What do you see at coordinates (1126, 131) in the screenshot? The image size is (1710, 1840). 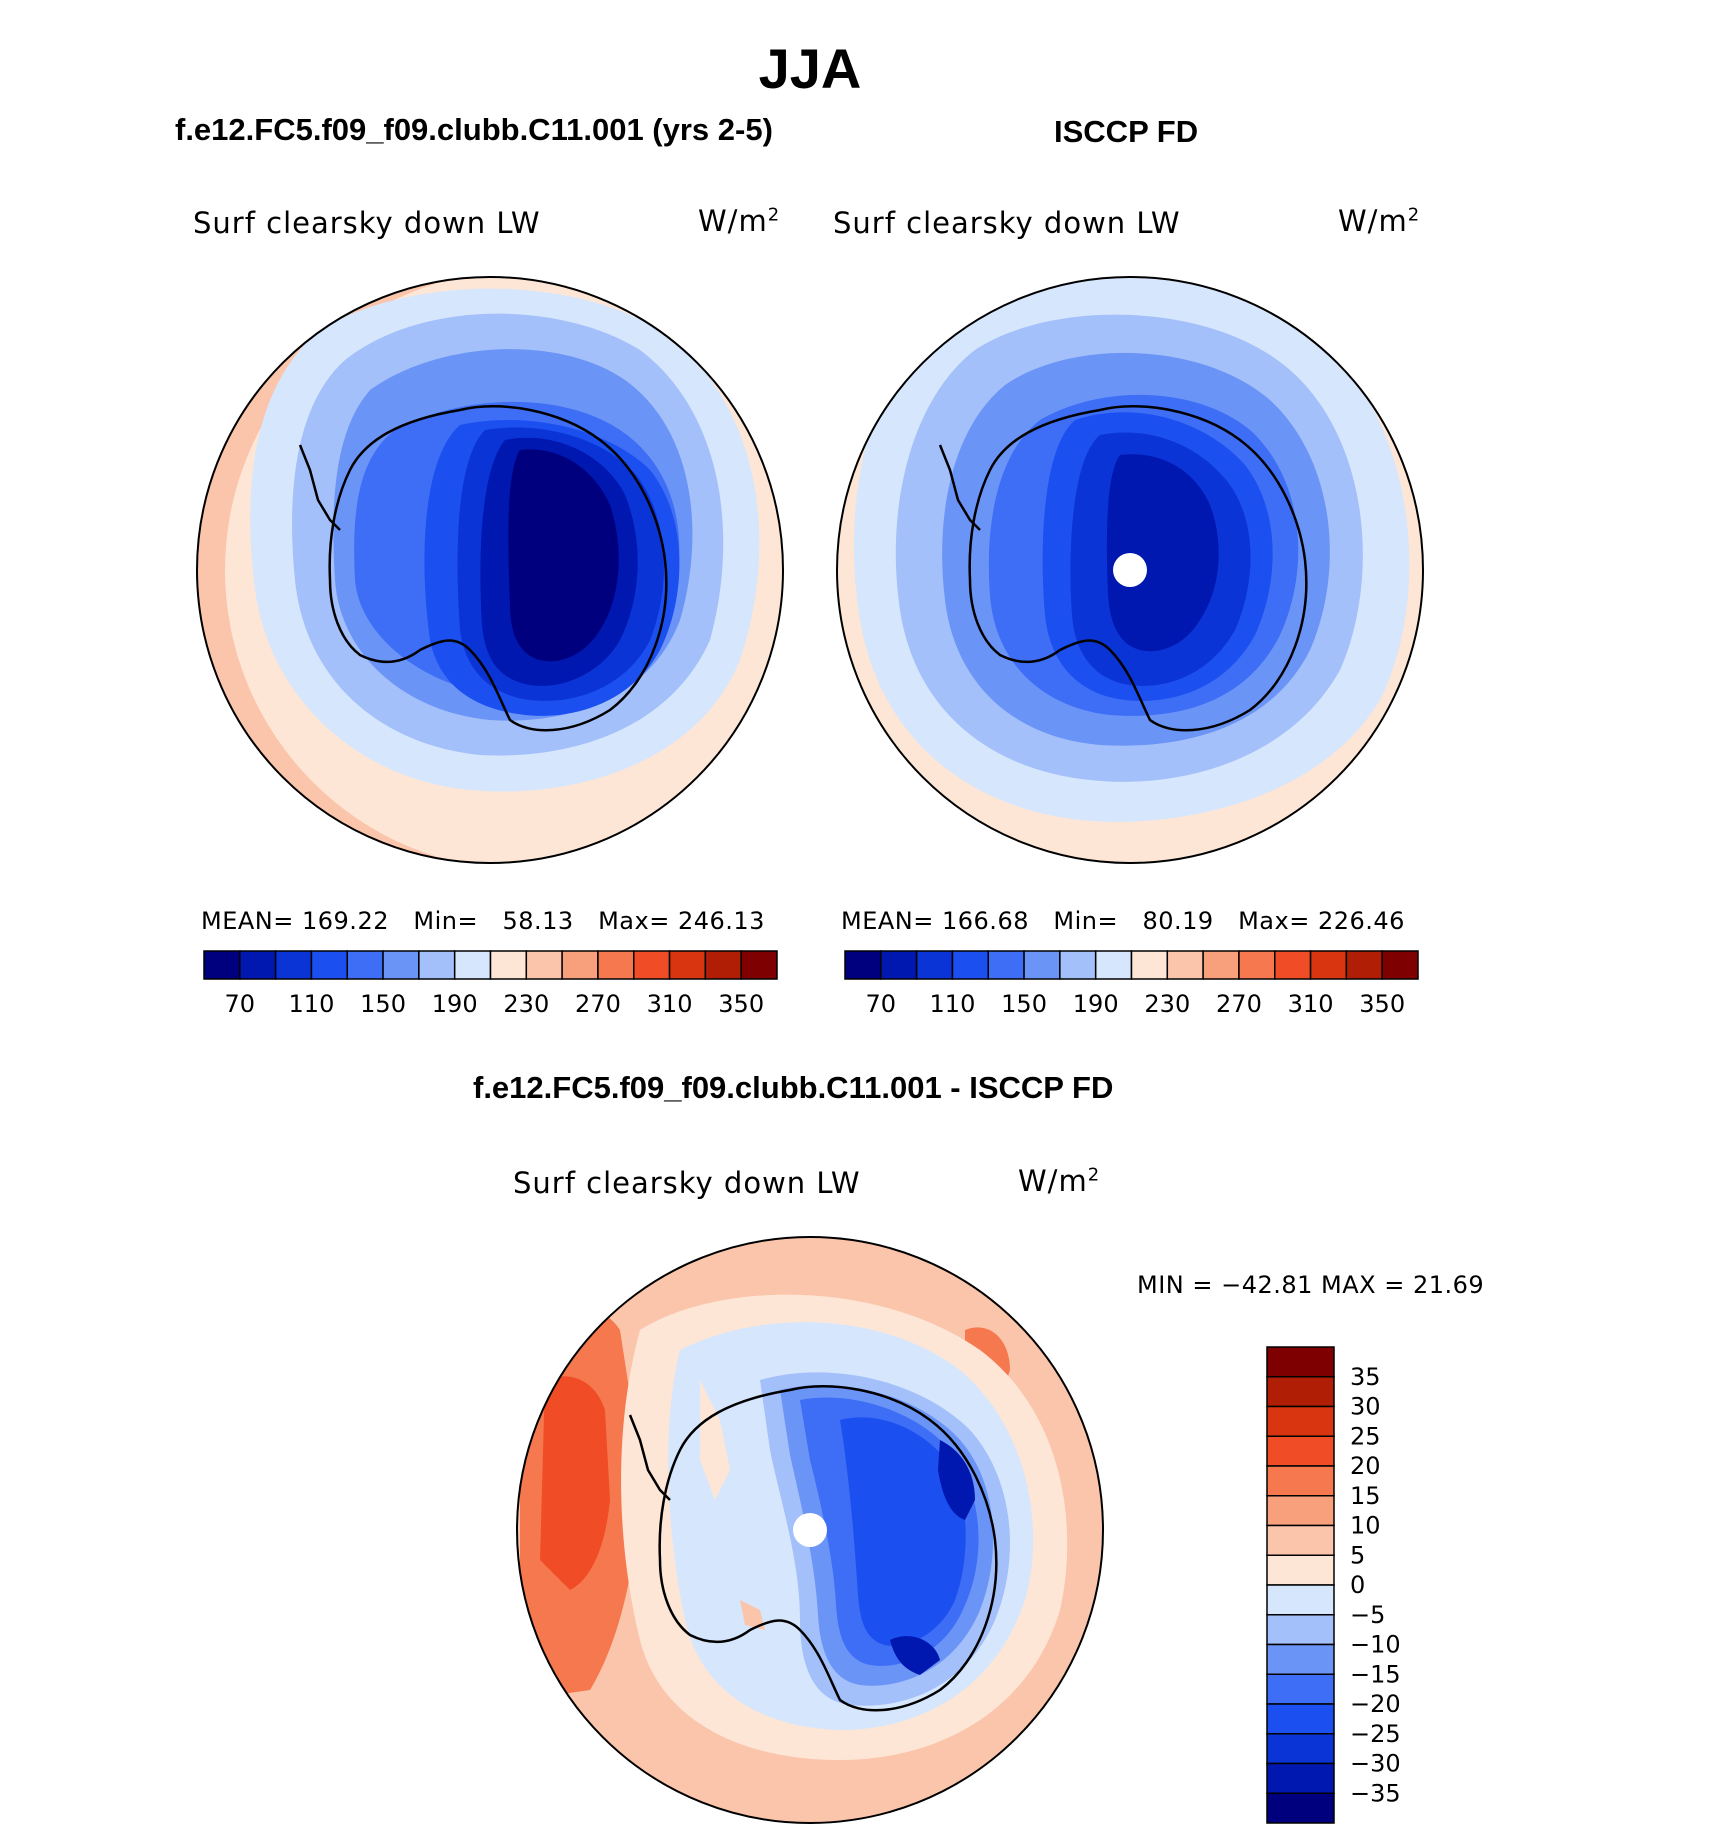 I see `panel-2-title: ISCCP FD` at bounding box center [1126, 131].